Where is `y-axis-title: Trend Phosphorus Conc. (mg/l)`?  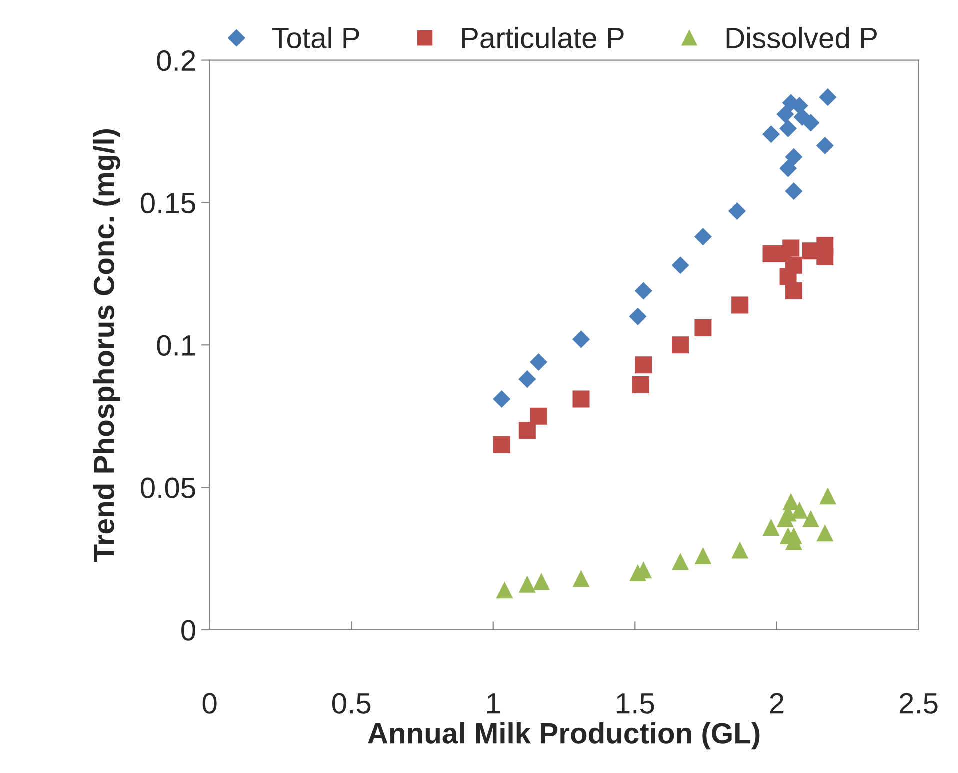 y-axis-title: Trend Phosphorus Conc. (mg/l) is located at coordinates (106, 345).